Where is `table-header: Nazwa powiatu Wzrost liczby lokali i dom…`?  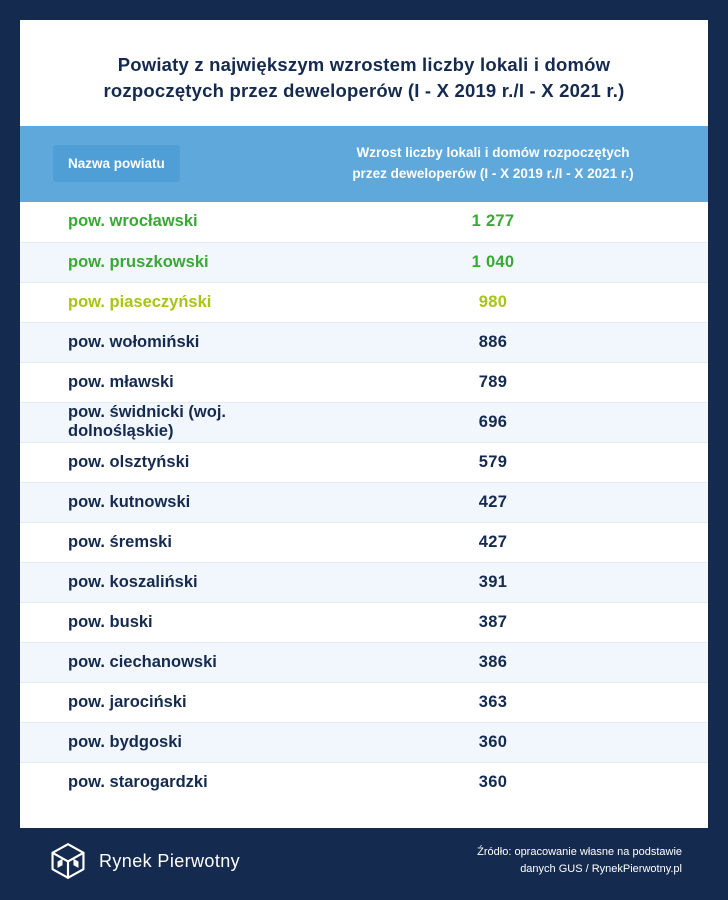 table-header: Nazwa powiatu Wzrost liczby lokali i dom… is located at coordinates (364, 163).